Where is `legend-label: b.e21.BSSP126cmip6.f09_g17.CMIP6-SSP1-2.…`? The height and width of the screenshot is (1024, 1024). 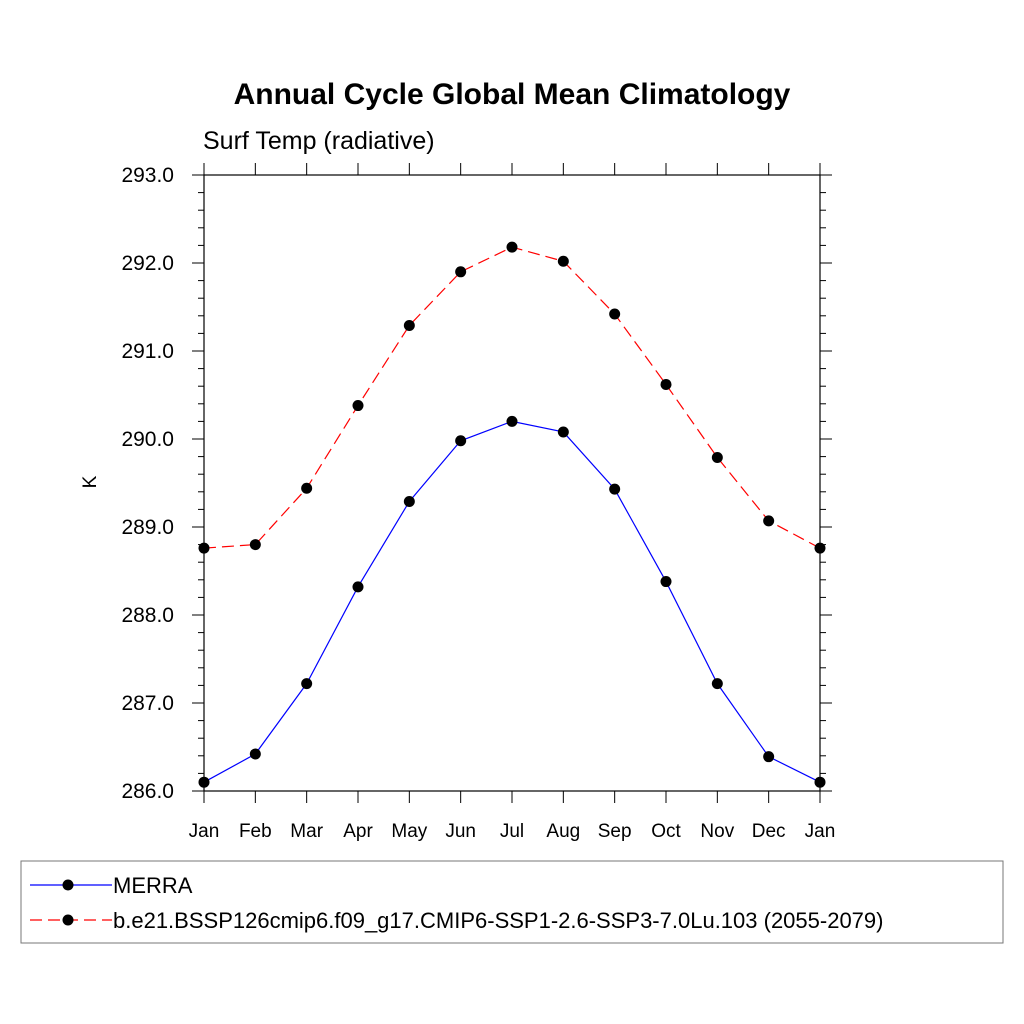 legend-label: b.e21.BSSP126cmip6.f09_g17.CMIP6-SSP1-2.… is located at coordinates (498, 920).